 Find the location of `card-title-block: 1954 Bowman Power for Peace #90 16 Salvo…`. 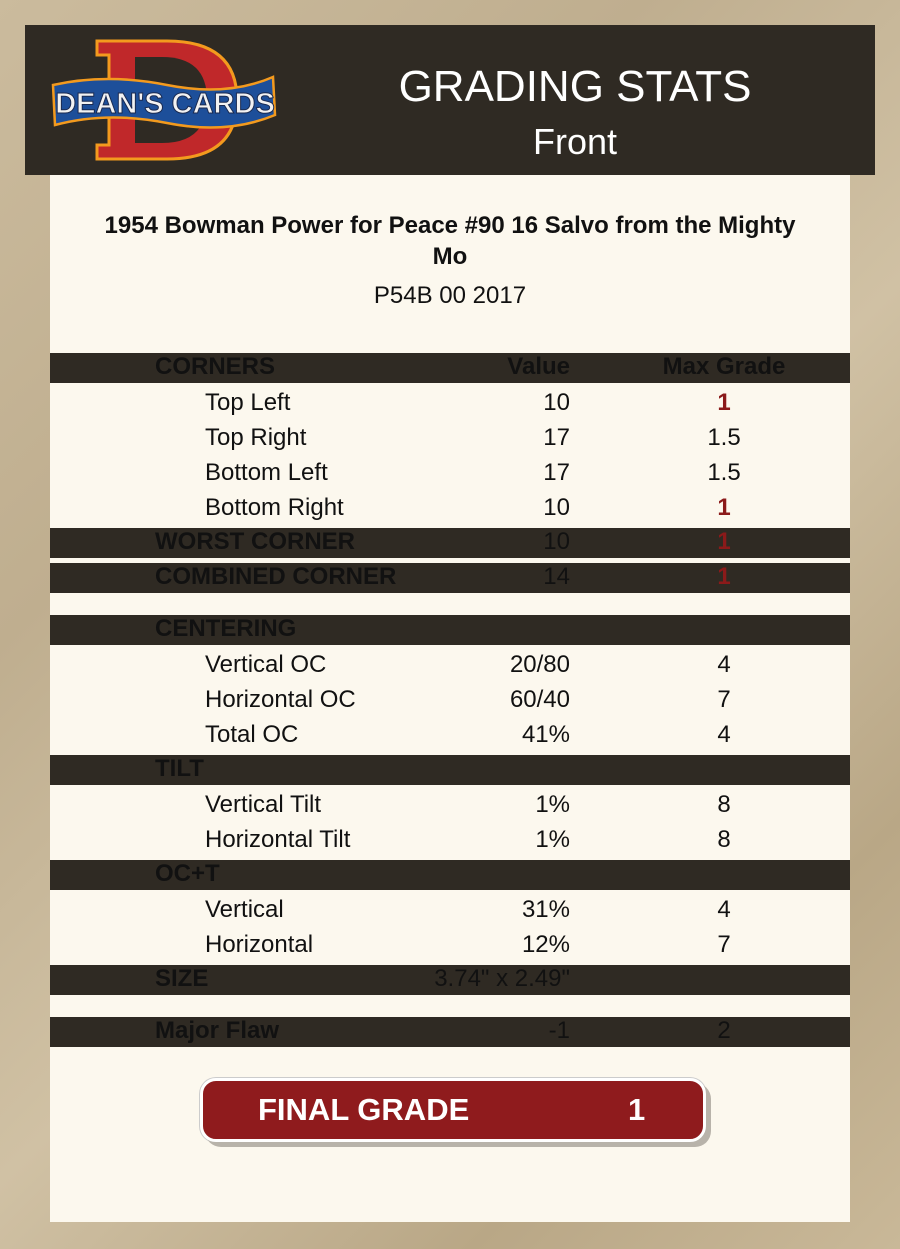

card-title-block: 1954 Bowman Power for Peace #90 16 Salvo… is located at coordinates (450, 260).